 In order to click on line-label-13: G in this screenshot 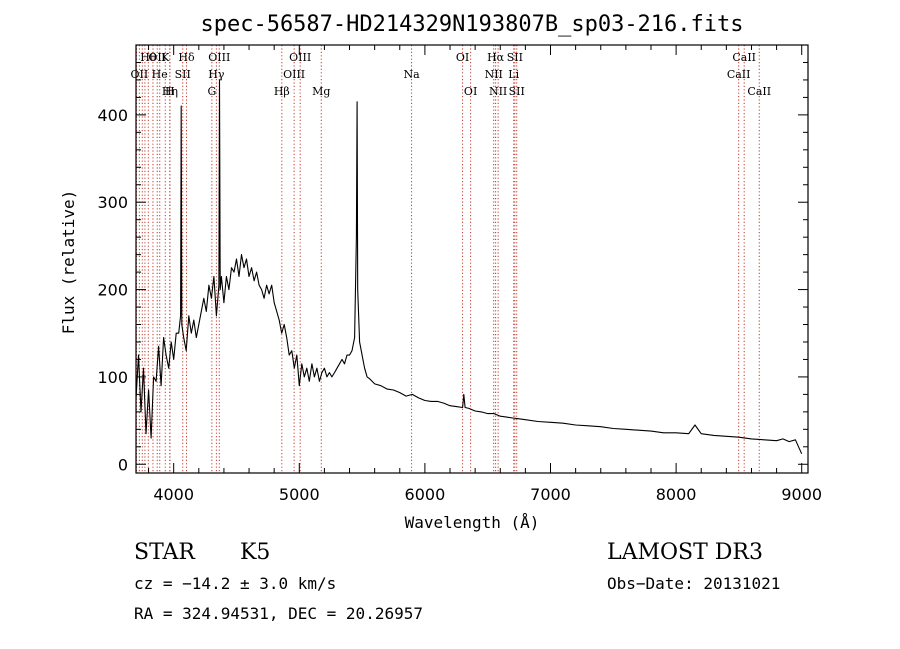, I will do `click(211, 91)`.